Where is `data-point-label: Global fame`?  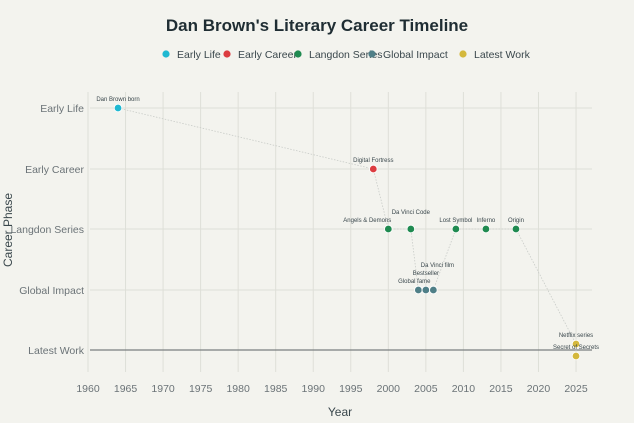
data-point-label: Global fame is located at coordinates (414, 282).